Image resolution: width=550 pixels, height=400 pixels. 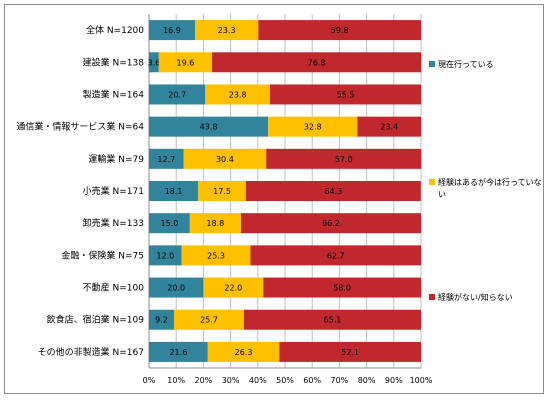 What do you see at coordinates (80, 127) in the screenshot?
I see `category-label: 通信業・情報サービス業 N=64` at bounding box center [80, 127].